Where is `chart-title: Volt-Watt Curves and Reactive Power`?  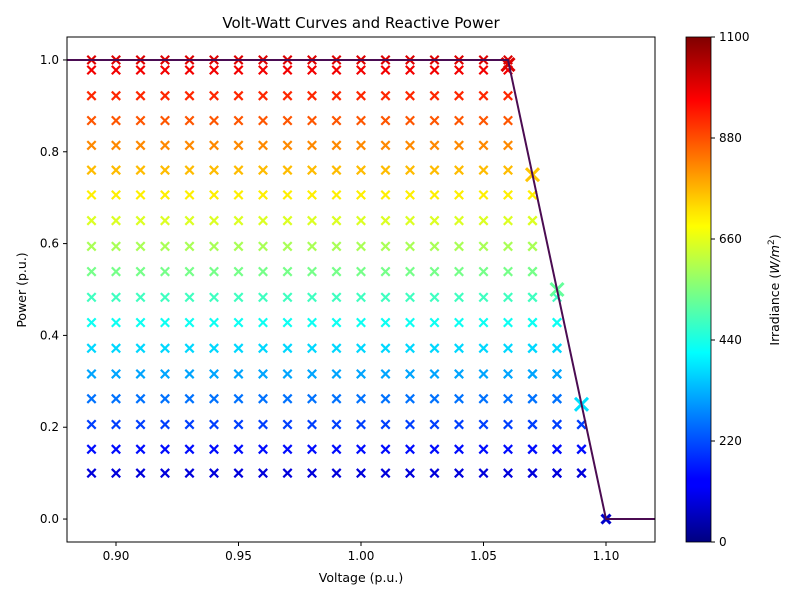
chart-title: Volt-Watt Curves and Reactive Power is located at coordinates (361, 23).